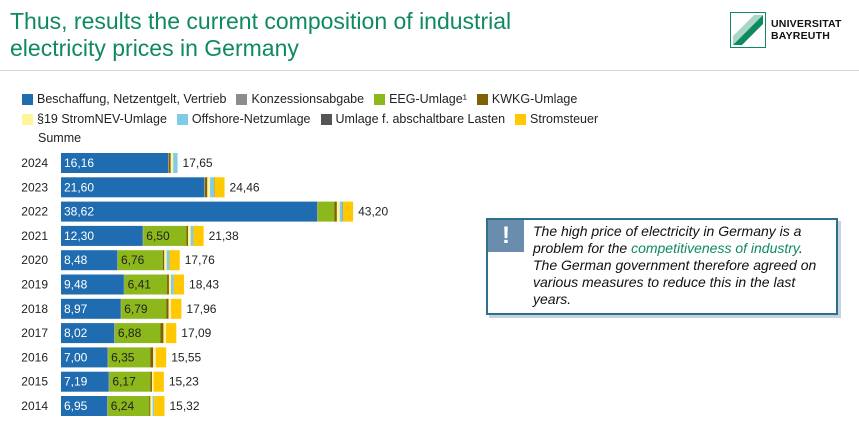 This screenshot has height=439, width=859. I want to click on bar-segment-eeg-umlage-2019, so click(146, 284).